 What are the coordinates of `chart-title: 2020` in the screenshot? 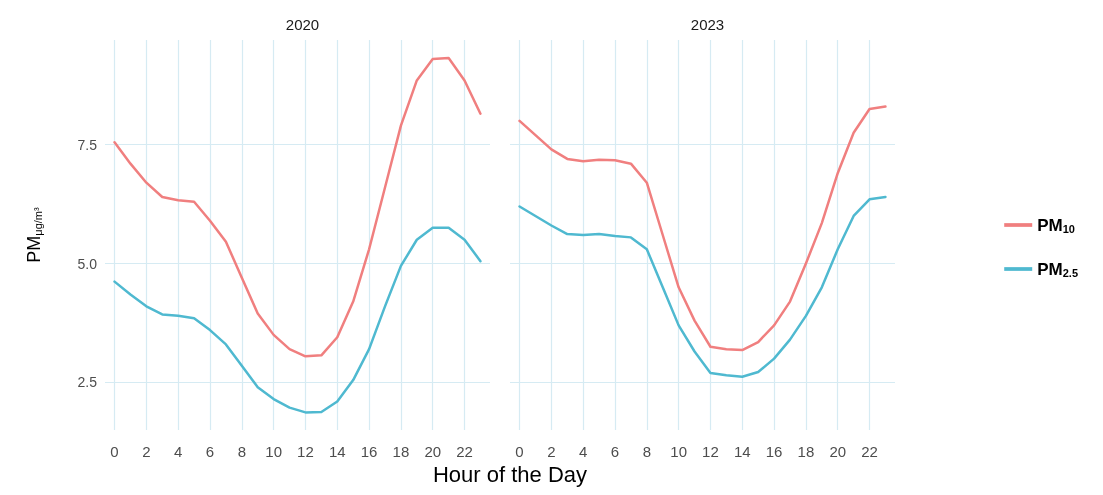 It's located at (302, 24).